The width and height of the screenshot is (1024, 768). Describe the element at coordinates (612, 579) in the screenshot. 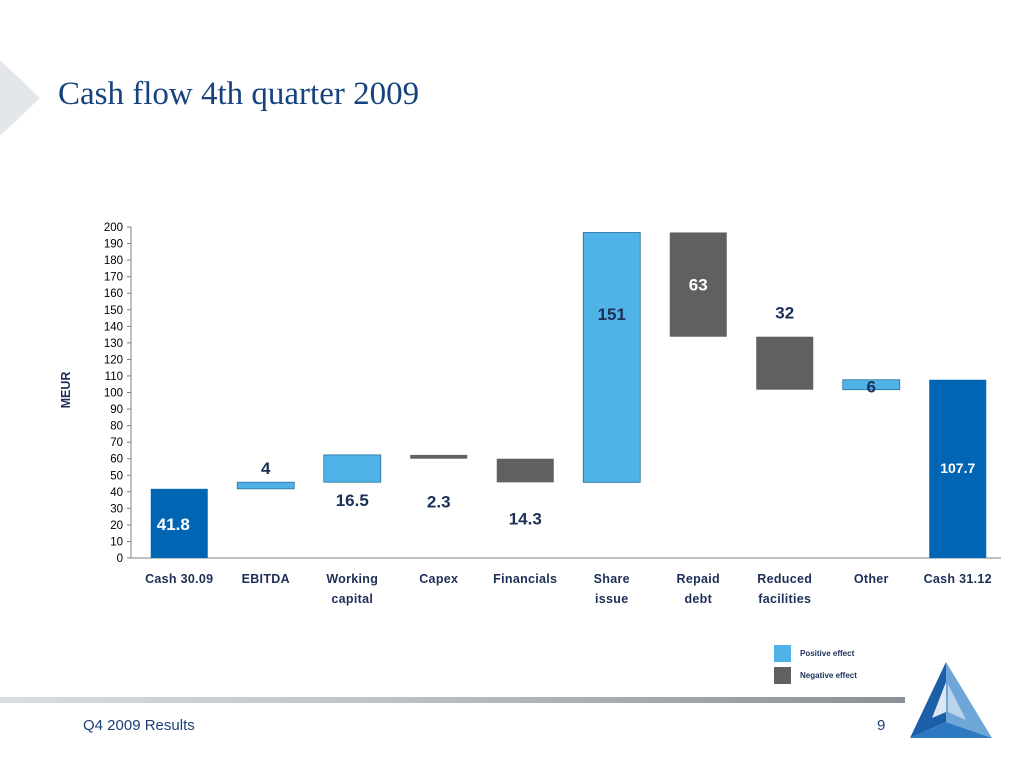

I see `x-tick-label: Share` at that location.